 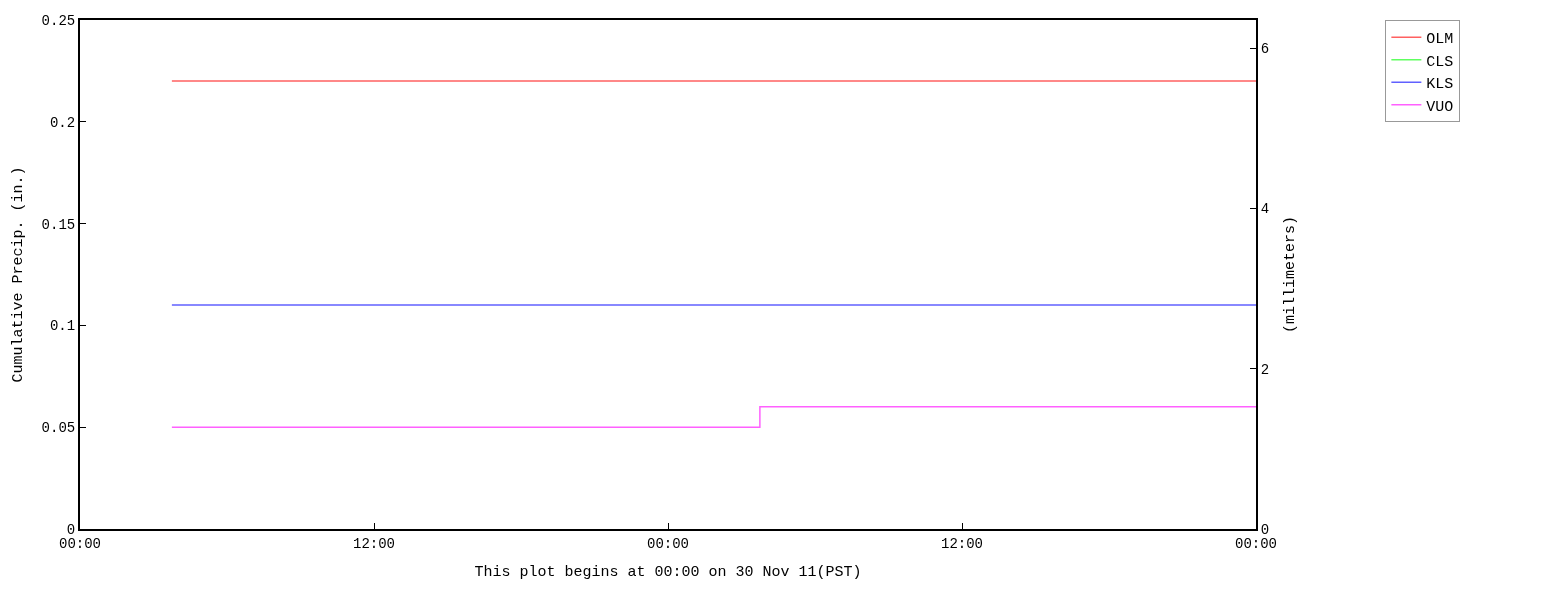 What do you see at coordinates (1440, 40) in the screenshot?
I see `legend-label: OLM` at bounding box center [1440, 40].